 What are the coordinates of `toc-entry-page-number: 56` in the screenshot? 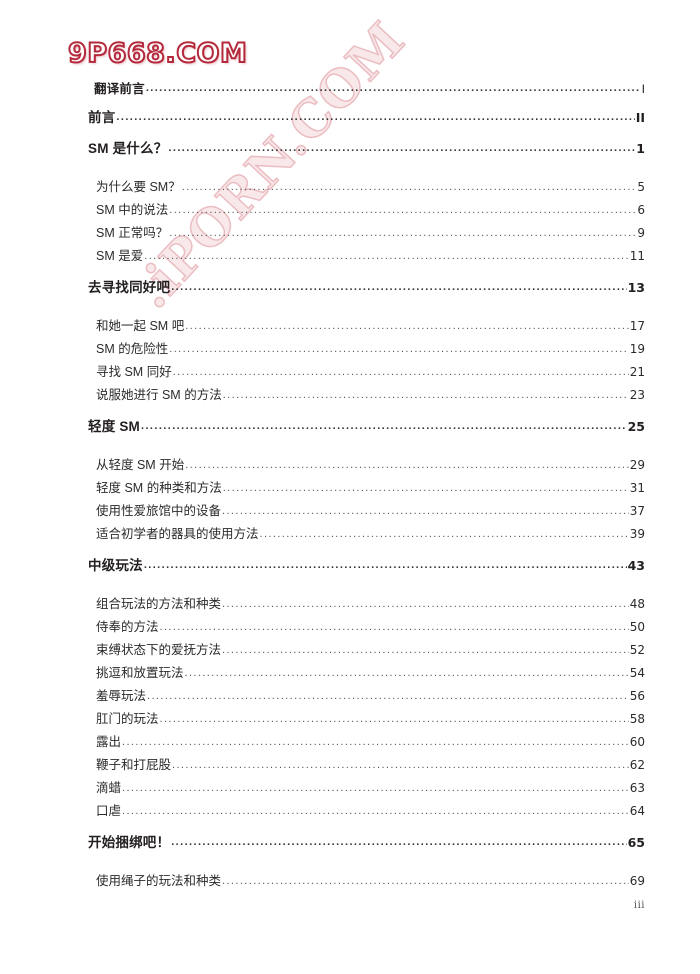 It's located at (637, 696).